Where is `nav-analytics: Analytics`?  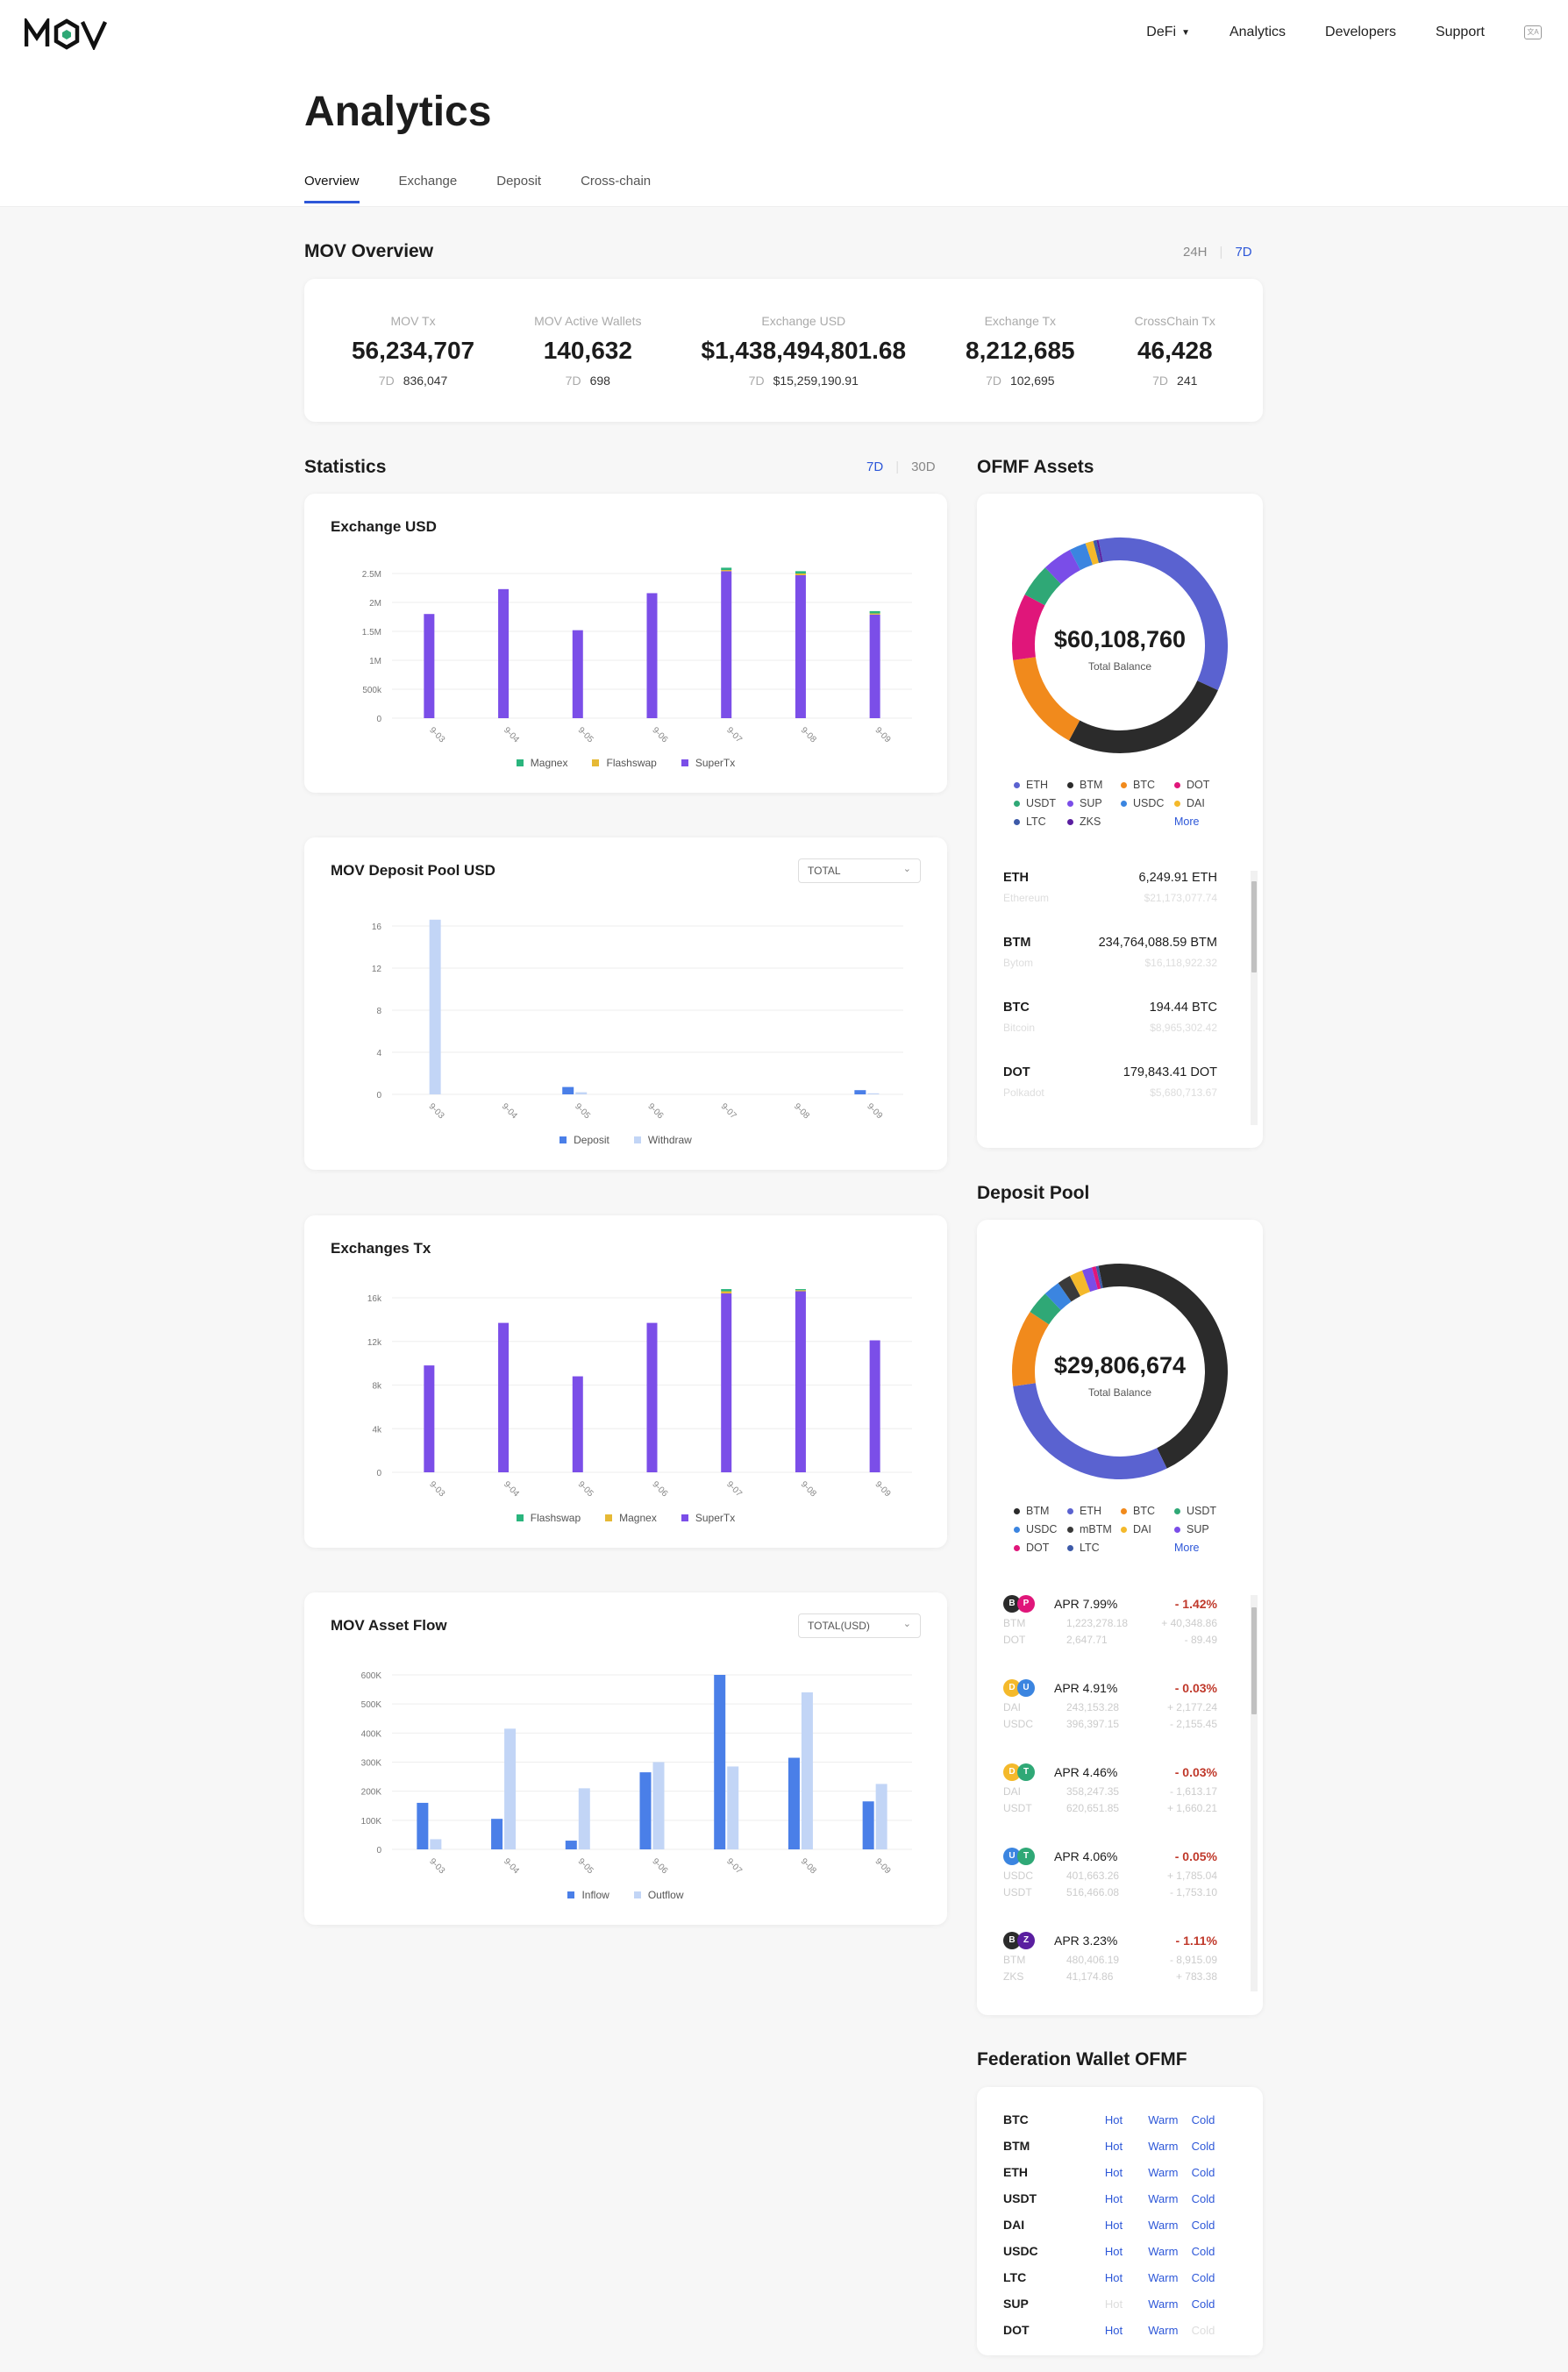
nav-analytics: Analytics is located at coordinates (1258, 32).